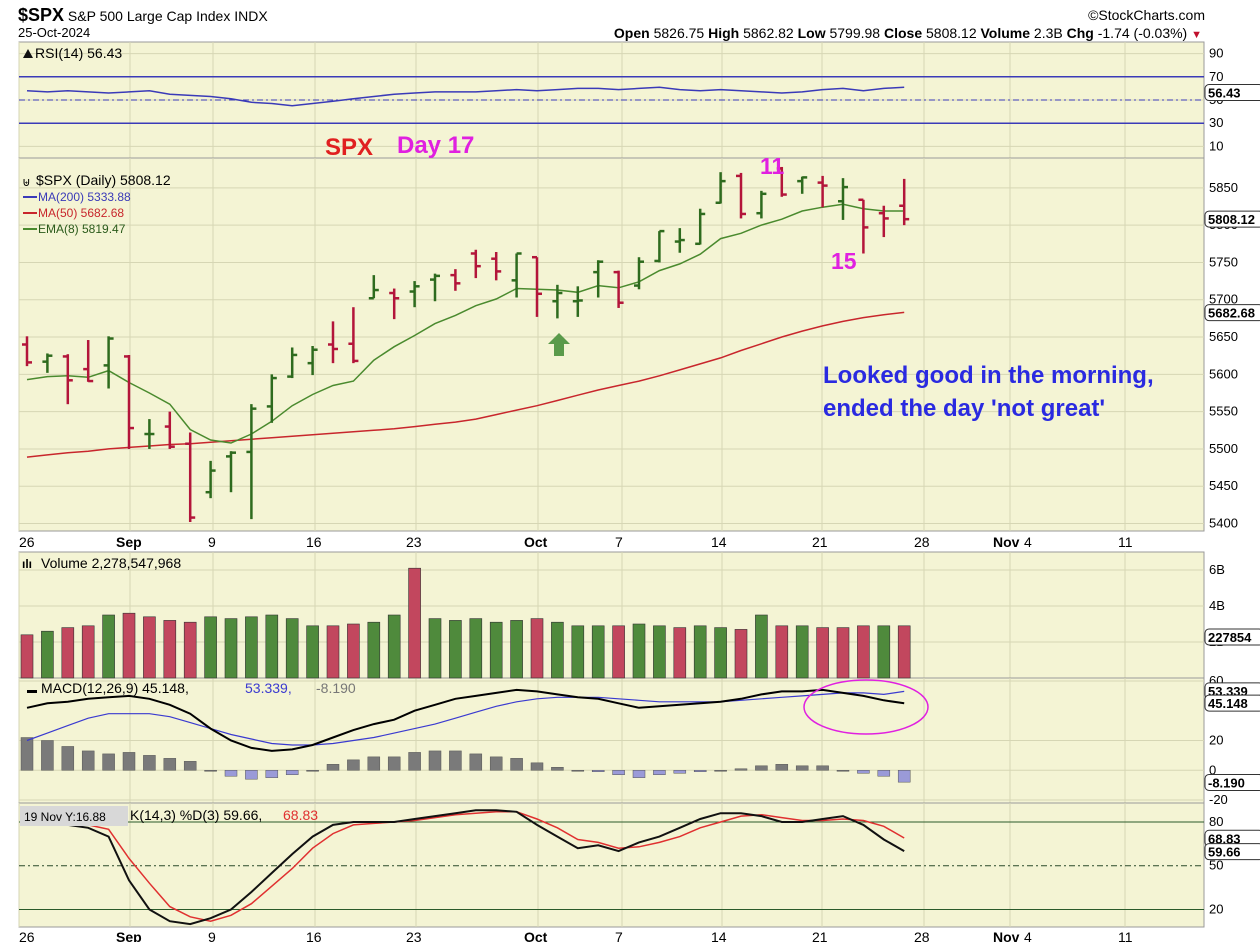 This screenshot has height=942, width=1260. I want to click on x-axis-label-bottom: Sep, so click(129, 935).